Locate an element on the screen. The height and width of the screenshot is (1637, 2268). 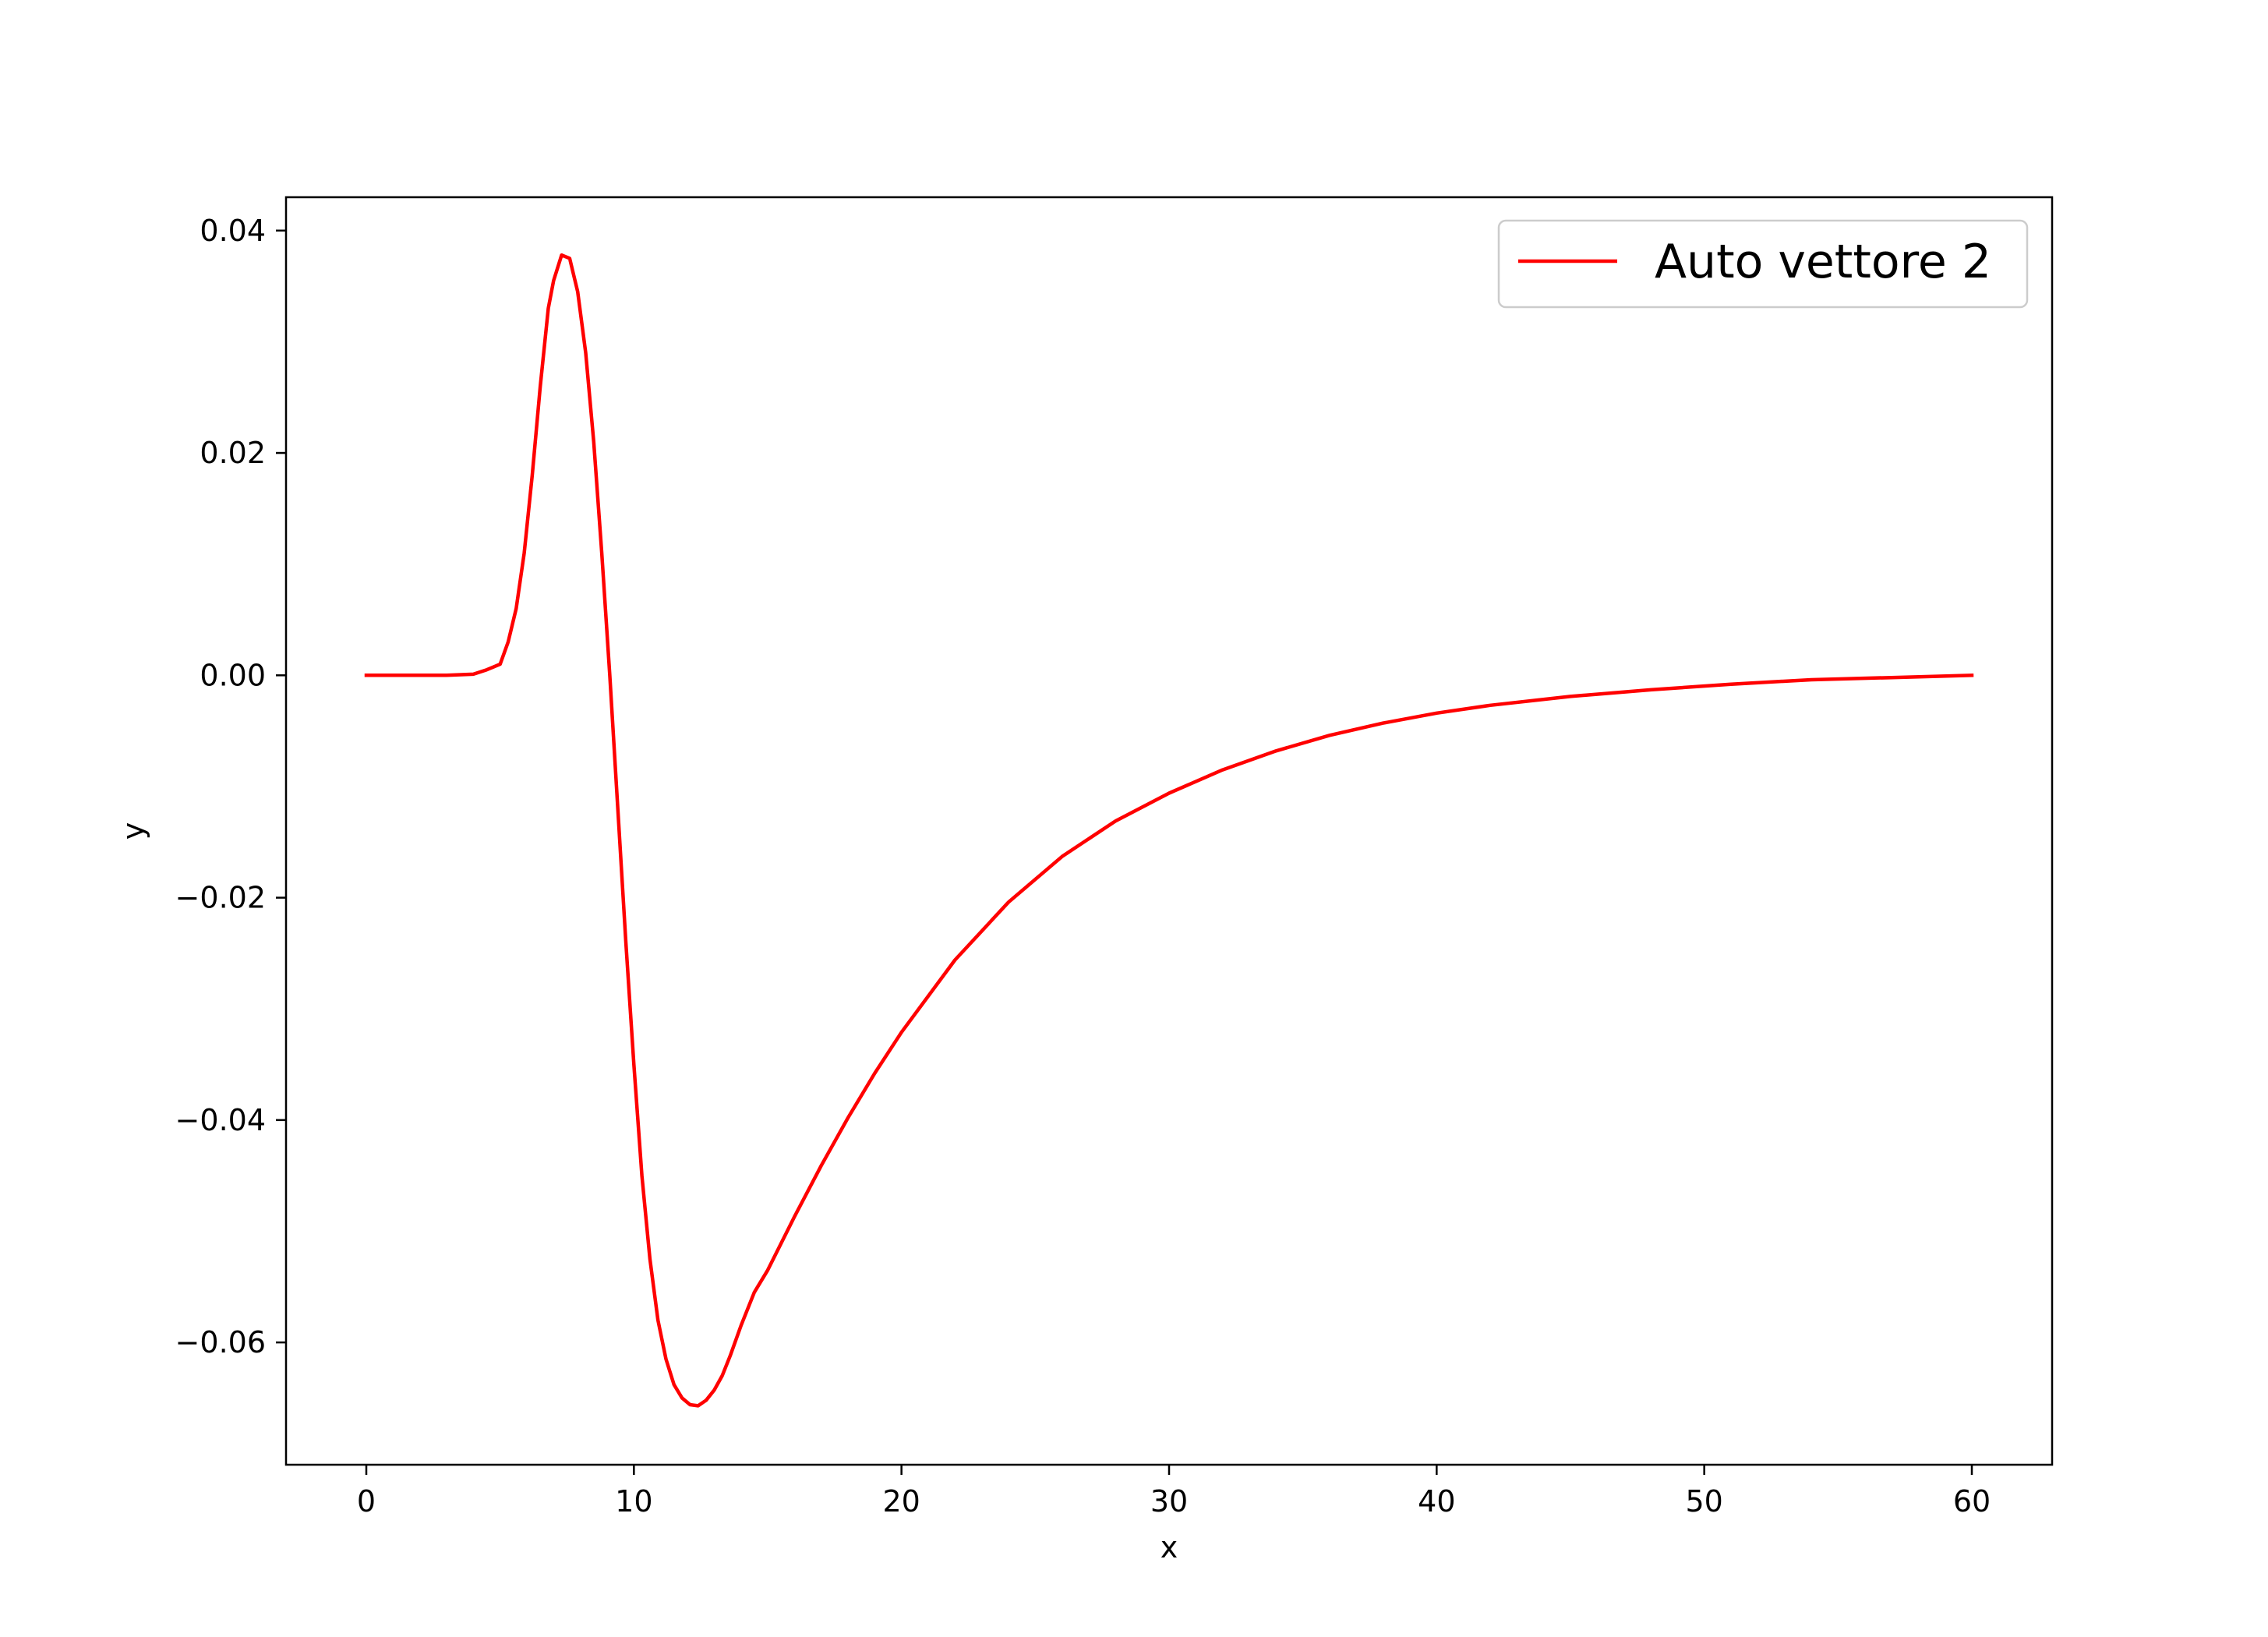
y-tick-label: 0.00 is located at coordinates (233, 675).